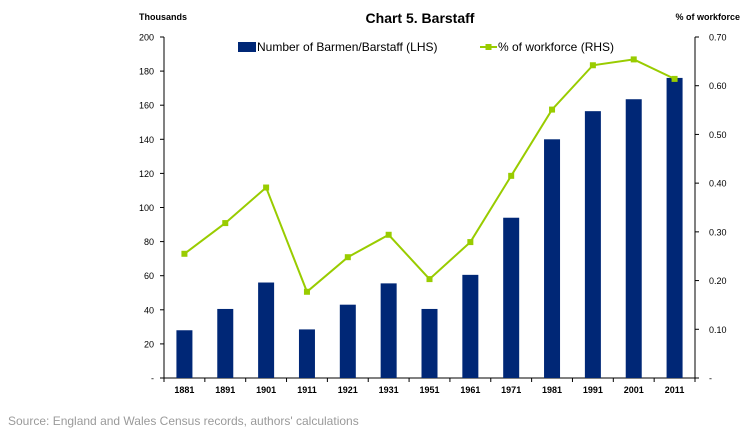 The image size is (745, 433). Describe the element at coordinates (146, 208) in the screenshot. I see `left-tick-label: 100` at that location.